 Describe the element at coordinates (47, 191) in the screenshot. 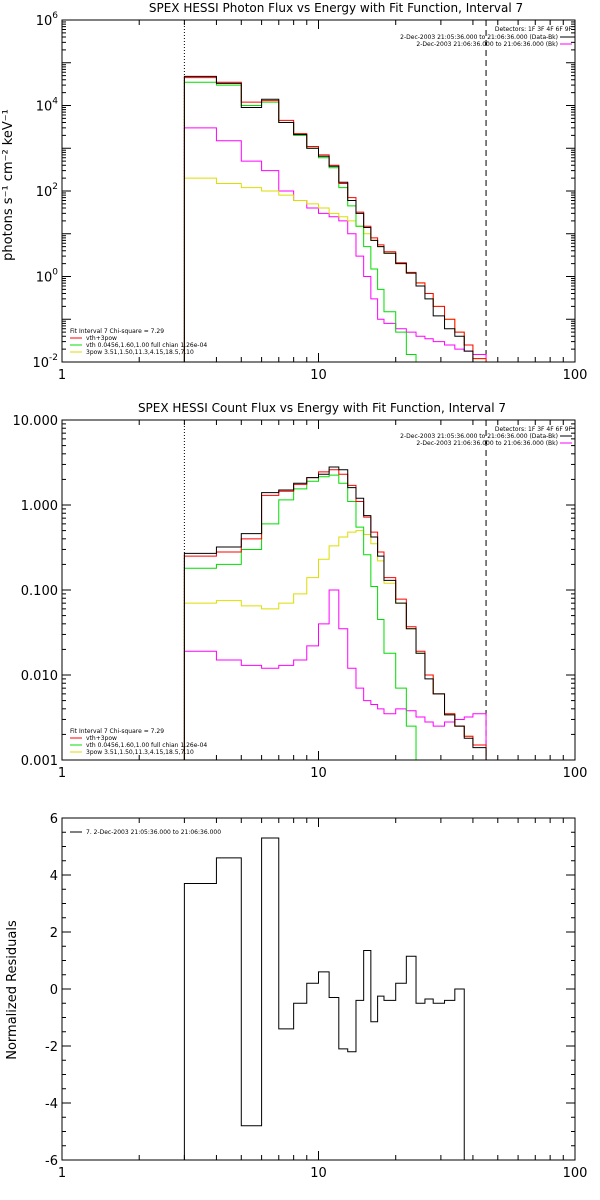

I see `y-tick-label: 10²` at that location.